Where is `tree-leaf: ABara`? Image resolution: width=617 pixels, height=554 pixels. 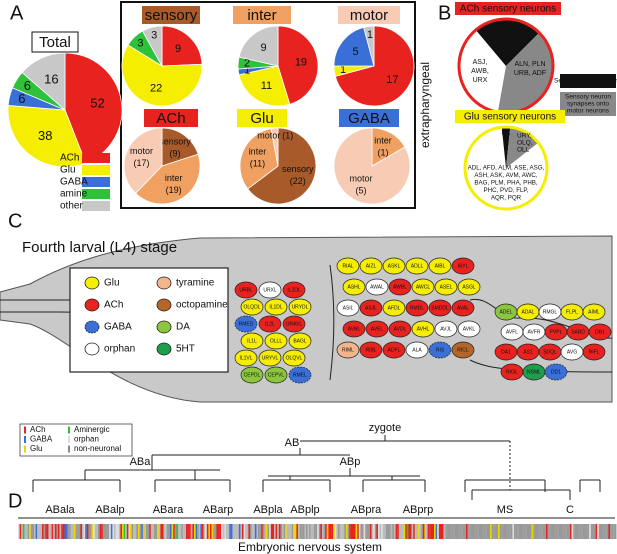
tree-leaf: ABara is located at coordinates (168, 510).